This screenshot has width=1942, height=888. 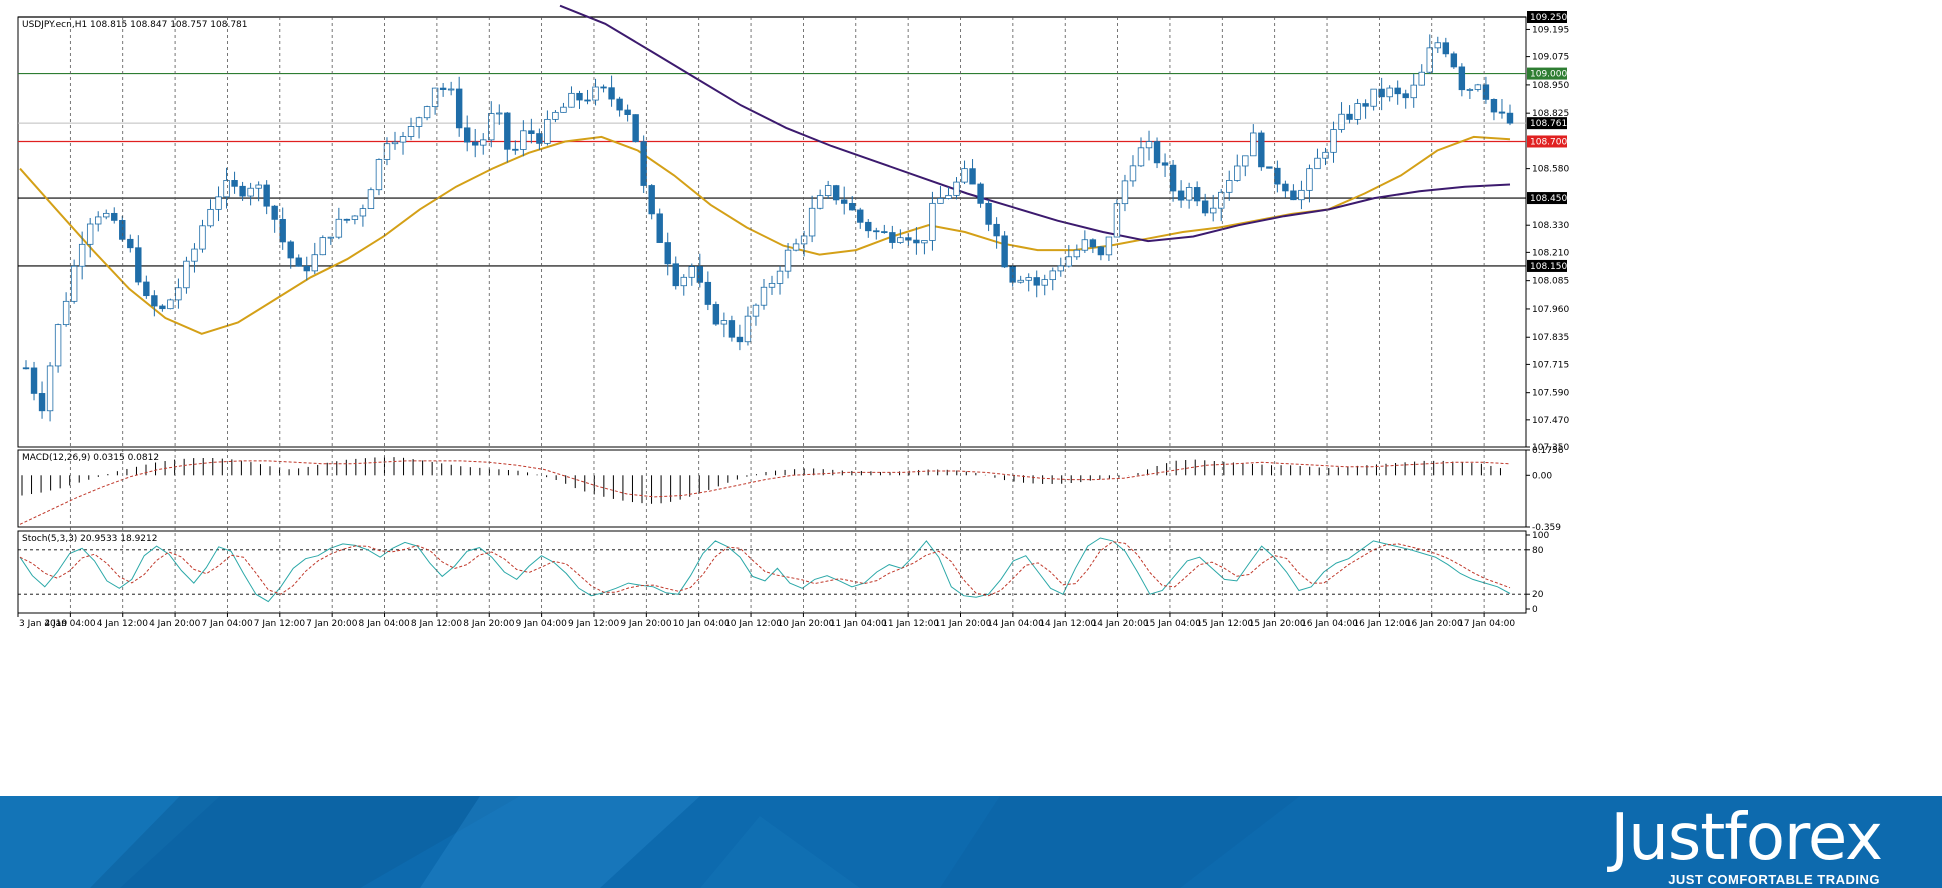 I want to click on time-tick-label: 15 Jan 04:00, so click(x=1172, y=624).